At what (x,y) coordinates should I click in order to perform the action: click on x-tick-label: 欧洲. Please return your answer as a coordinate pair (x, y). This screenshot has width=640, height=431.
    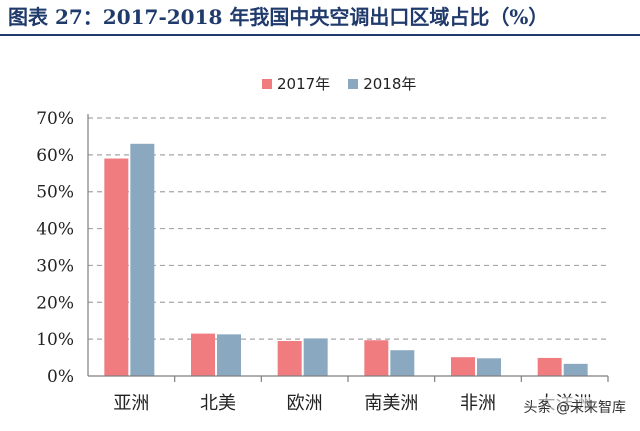
    Looking at the image, I should click on (305, 403).